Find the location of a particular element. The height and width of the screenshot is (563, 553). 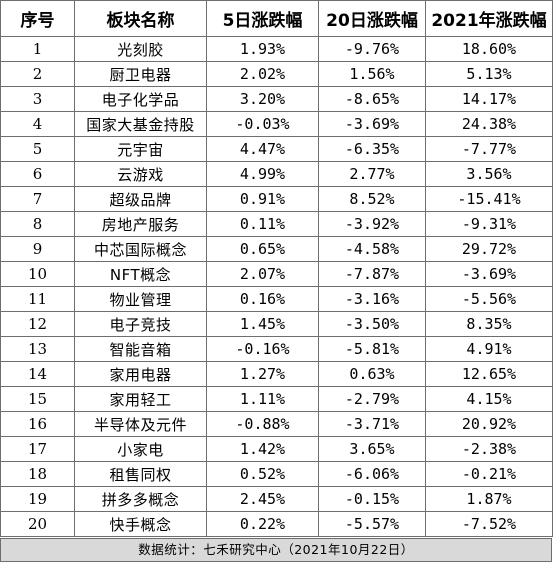

change-20day-cell: -0.15% is located at coordinates (372, 499).